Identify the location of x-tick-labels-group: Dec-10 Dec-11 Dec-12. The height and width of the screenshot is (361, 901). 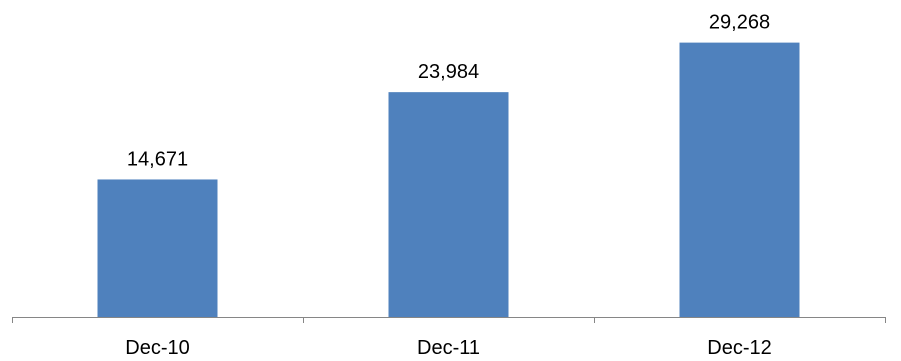
(448, 348).